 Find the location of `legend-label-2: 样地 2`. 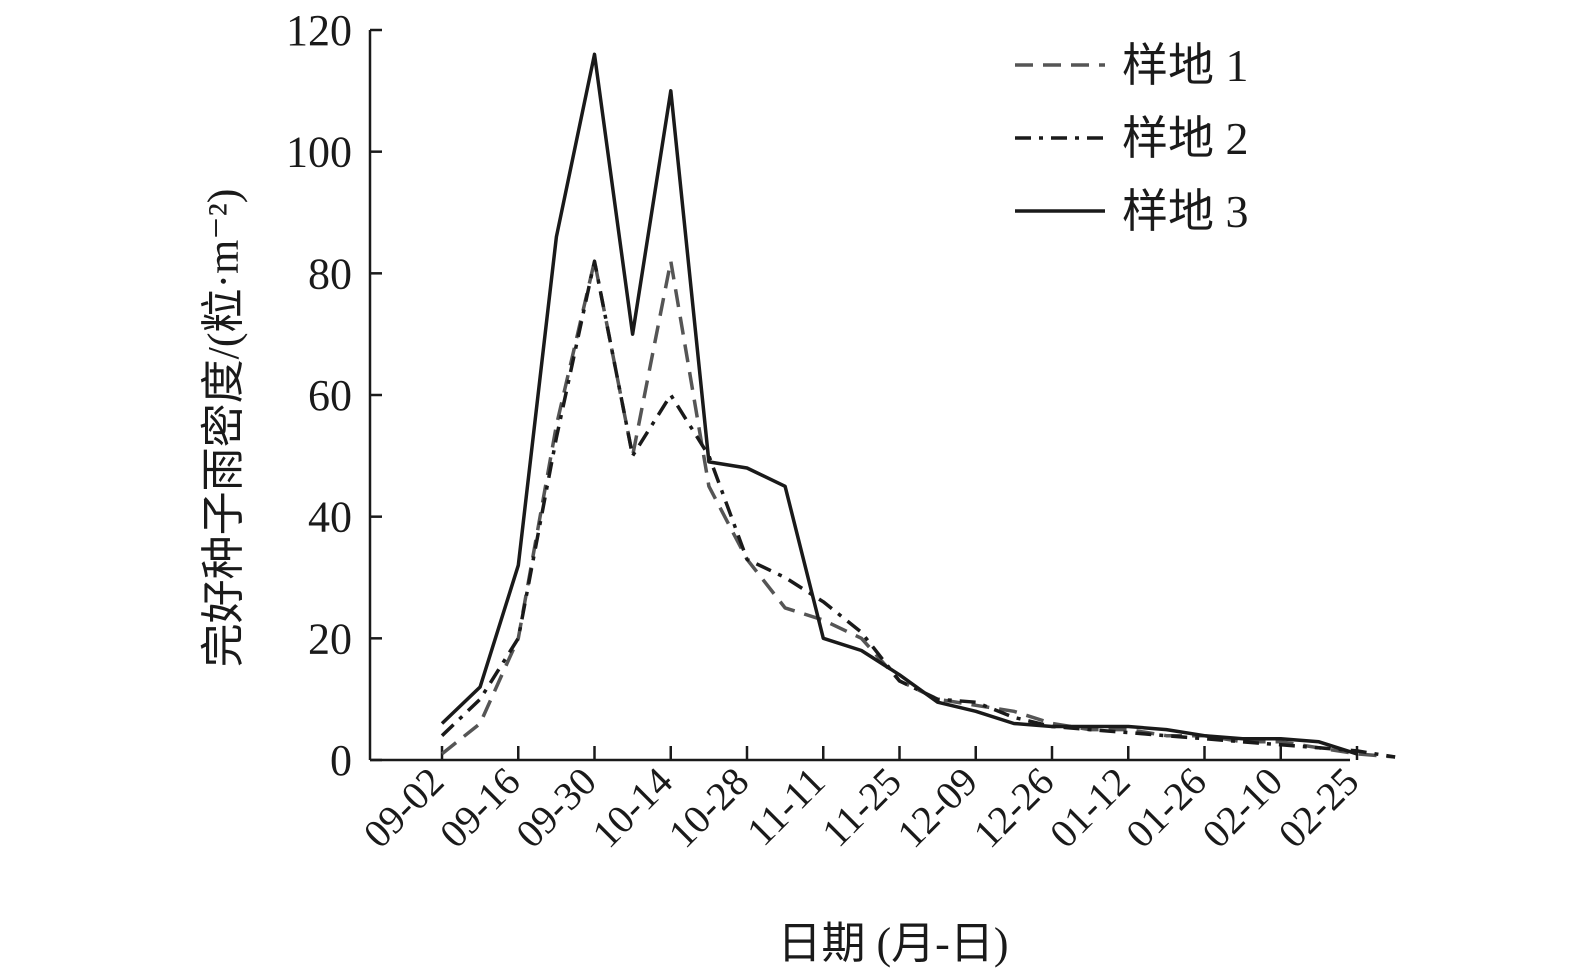

legend-label-2: 样地 2 is located at coordinates (1185, 138).